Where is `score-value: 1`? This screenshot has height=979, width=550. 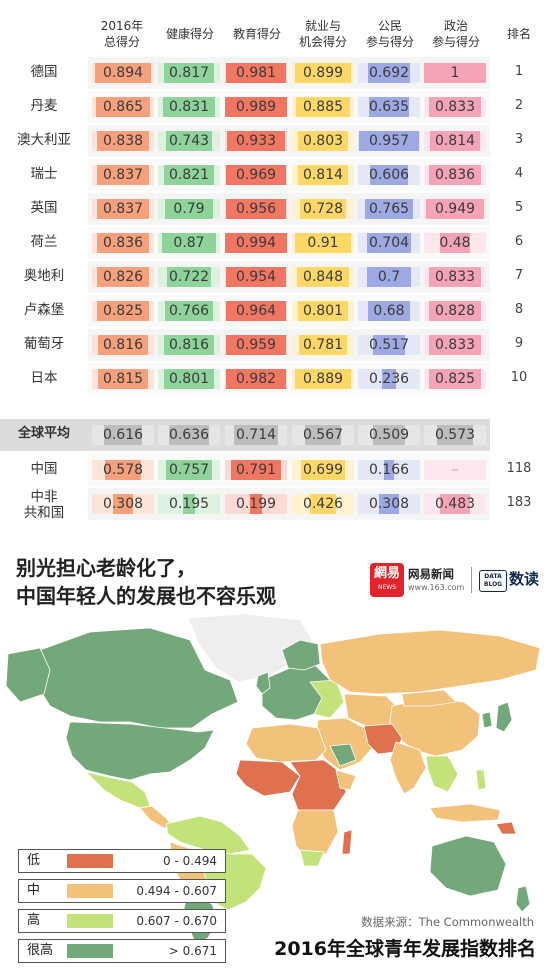
score-value: 1 is located at coordinates (455, 73).